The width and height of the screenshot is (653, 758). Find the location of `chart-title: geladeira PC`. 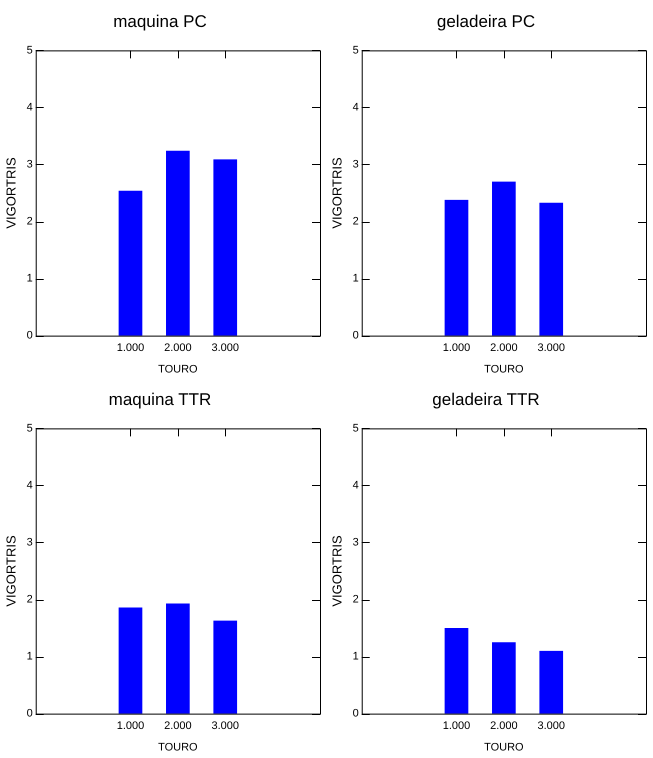

chart-title: geladeira PC is located at coordinates (486, 21).